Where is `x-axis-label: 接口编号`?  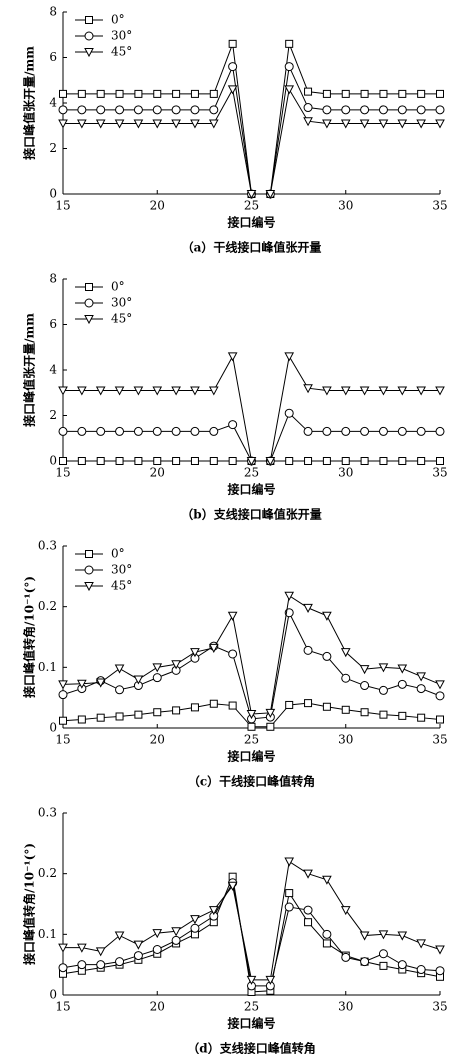 x-axis-label: 接口编号 is located at coordinates (251, 222).